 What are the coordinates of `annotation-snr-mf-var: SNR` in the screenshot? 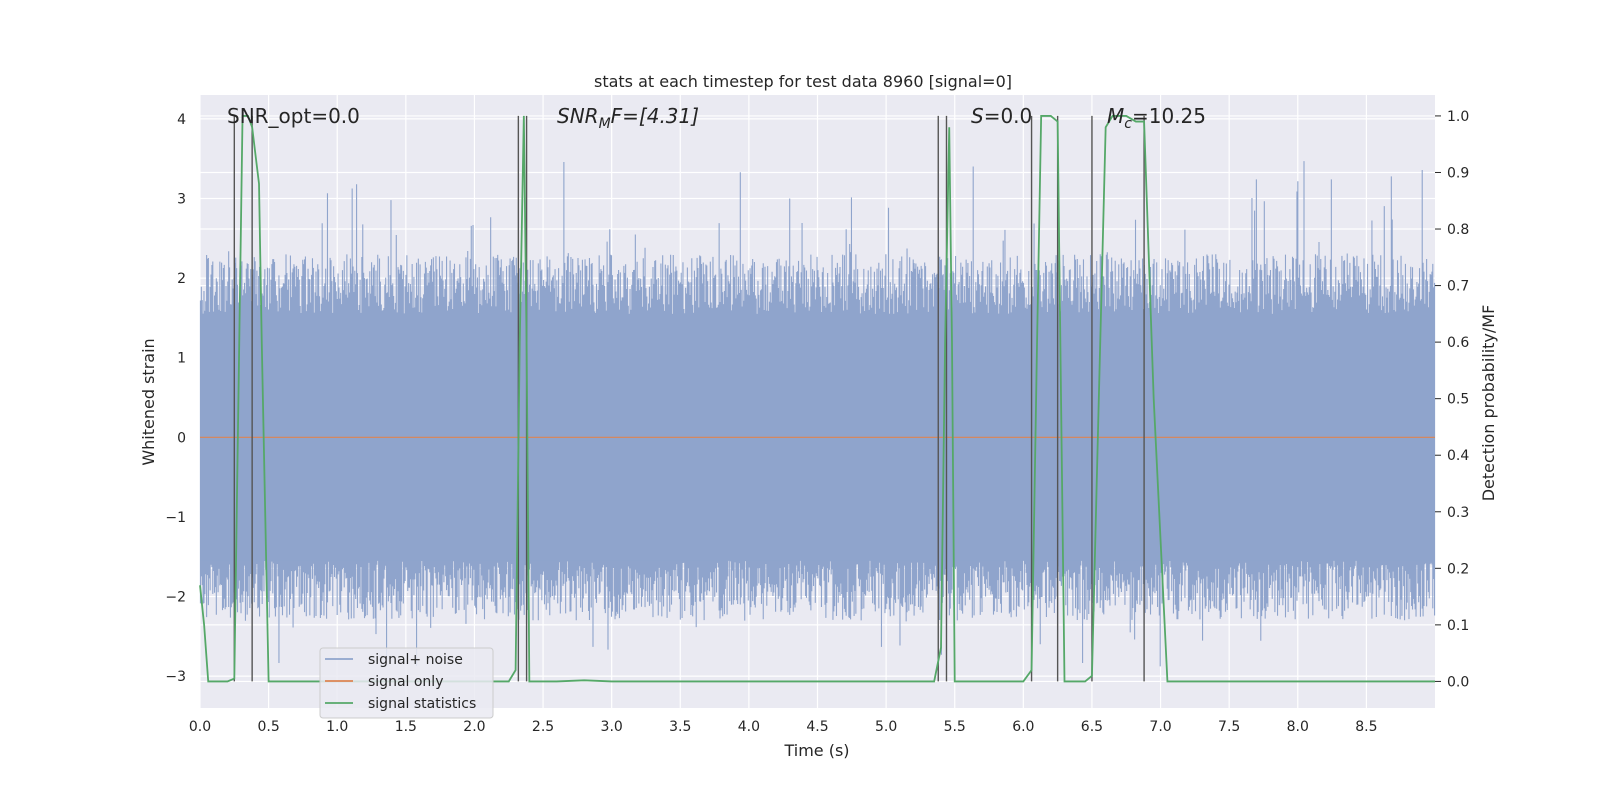 It's located at (578, 116).